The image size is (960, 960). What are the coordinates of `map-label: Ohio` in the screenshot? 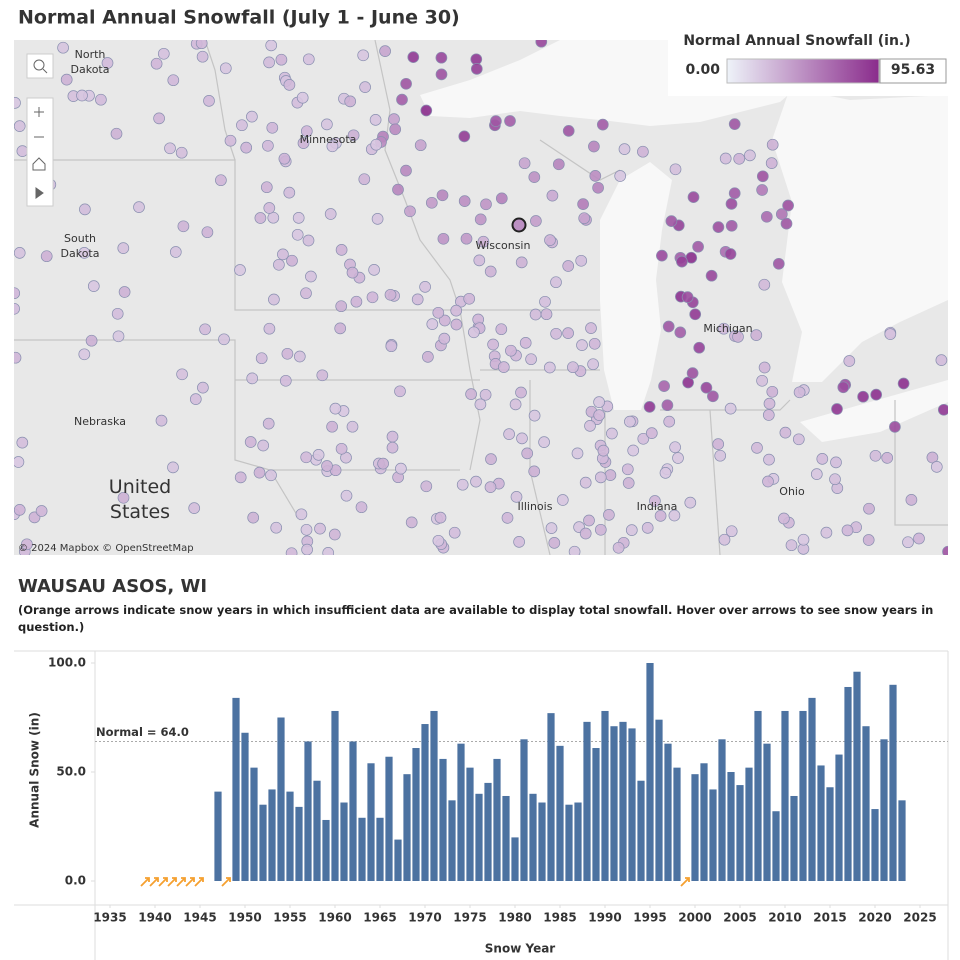 It's located at (792, 491).